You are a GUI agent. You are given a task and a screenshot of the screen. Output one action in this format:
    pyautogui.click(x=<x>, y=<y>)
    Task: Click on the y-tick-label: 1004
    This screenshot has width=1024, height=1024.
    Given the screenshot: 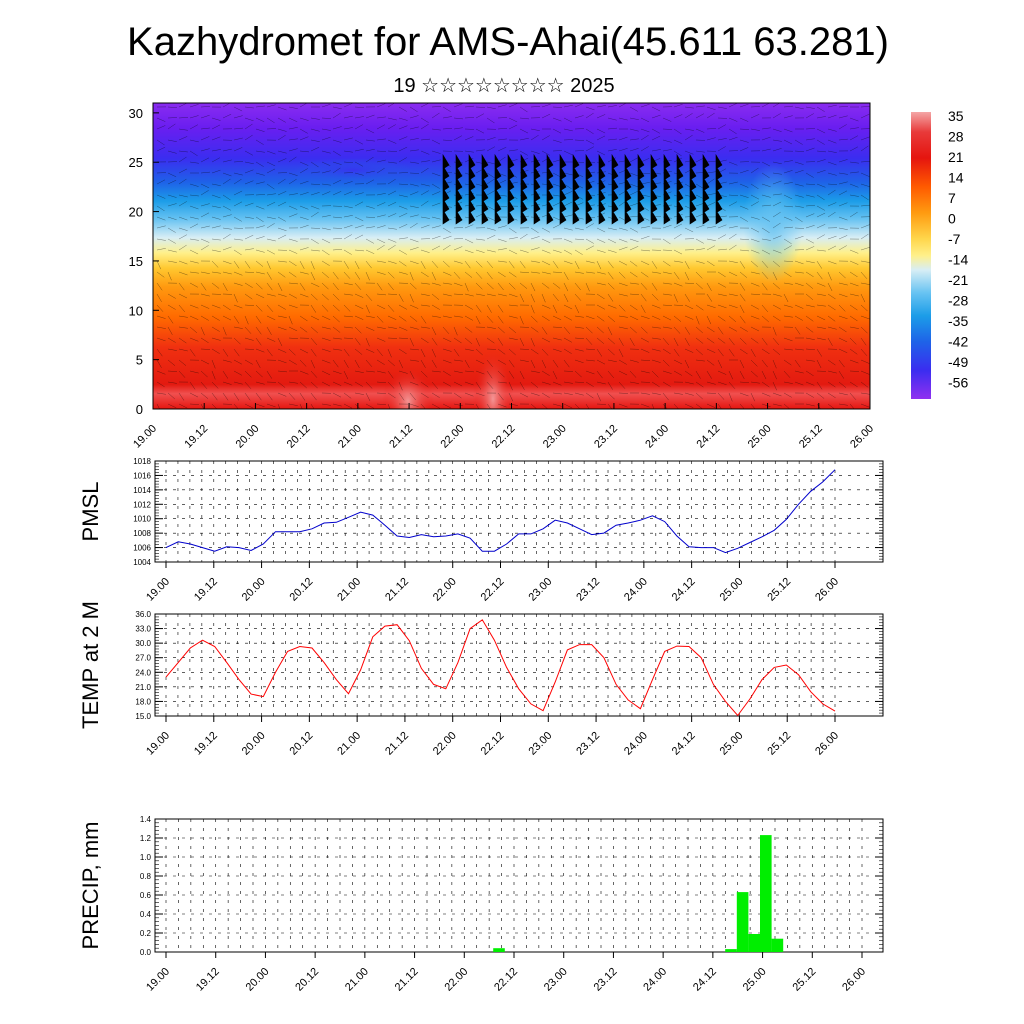 What is the action you would take?
    pyautogui.click(x=142, y=562)
    